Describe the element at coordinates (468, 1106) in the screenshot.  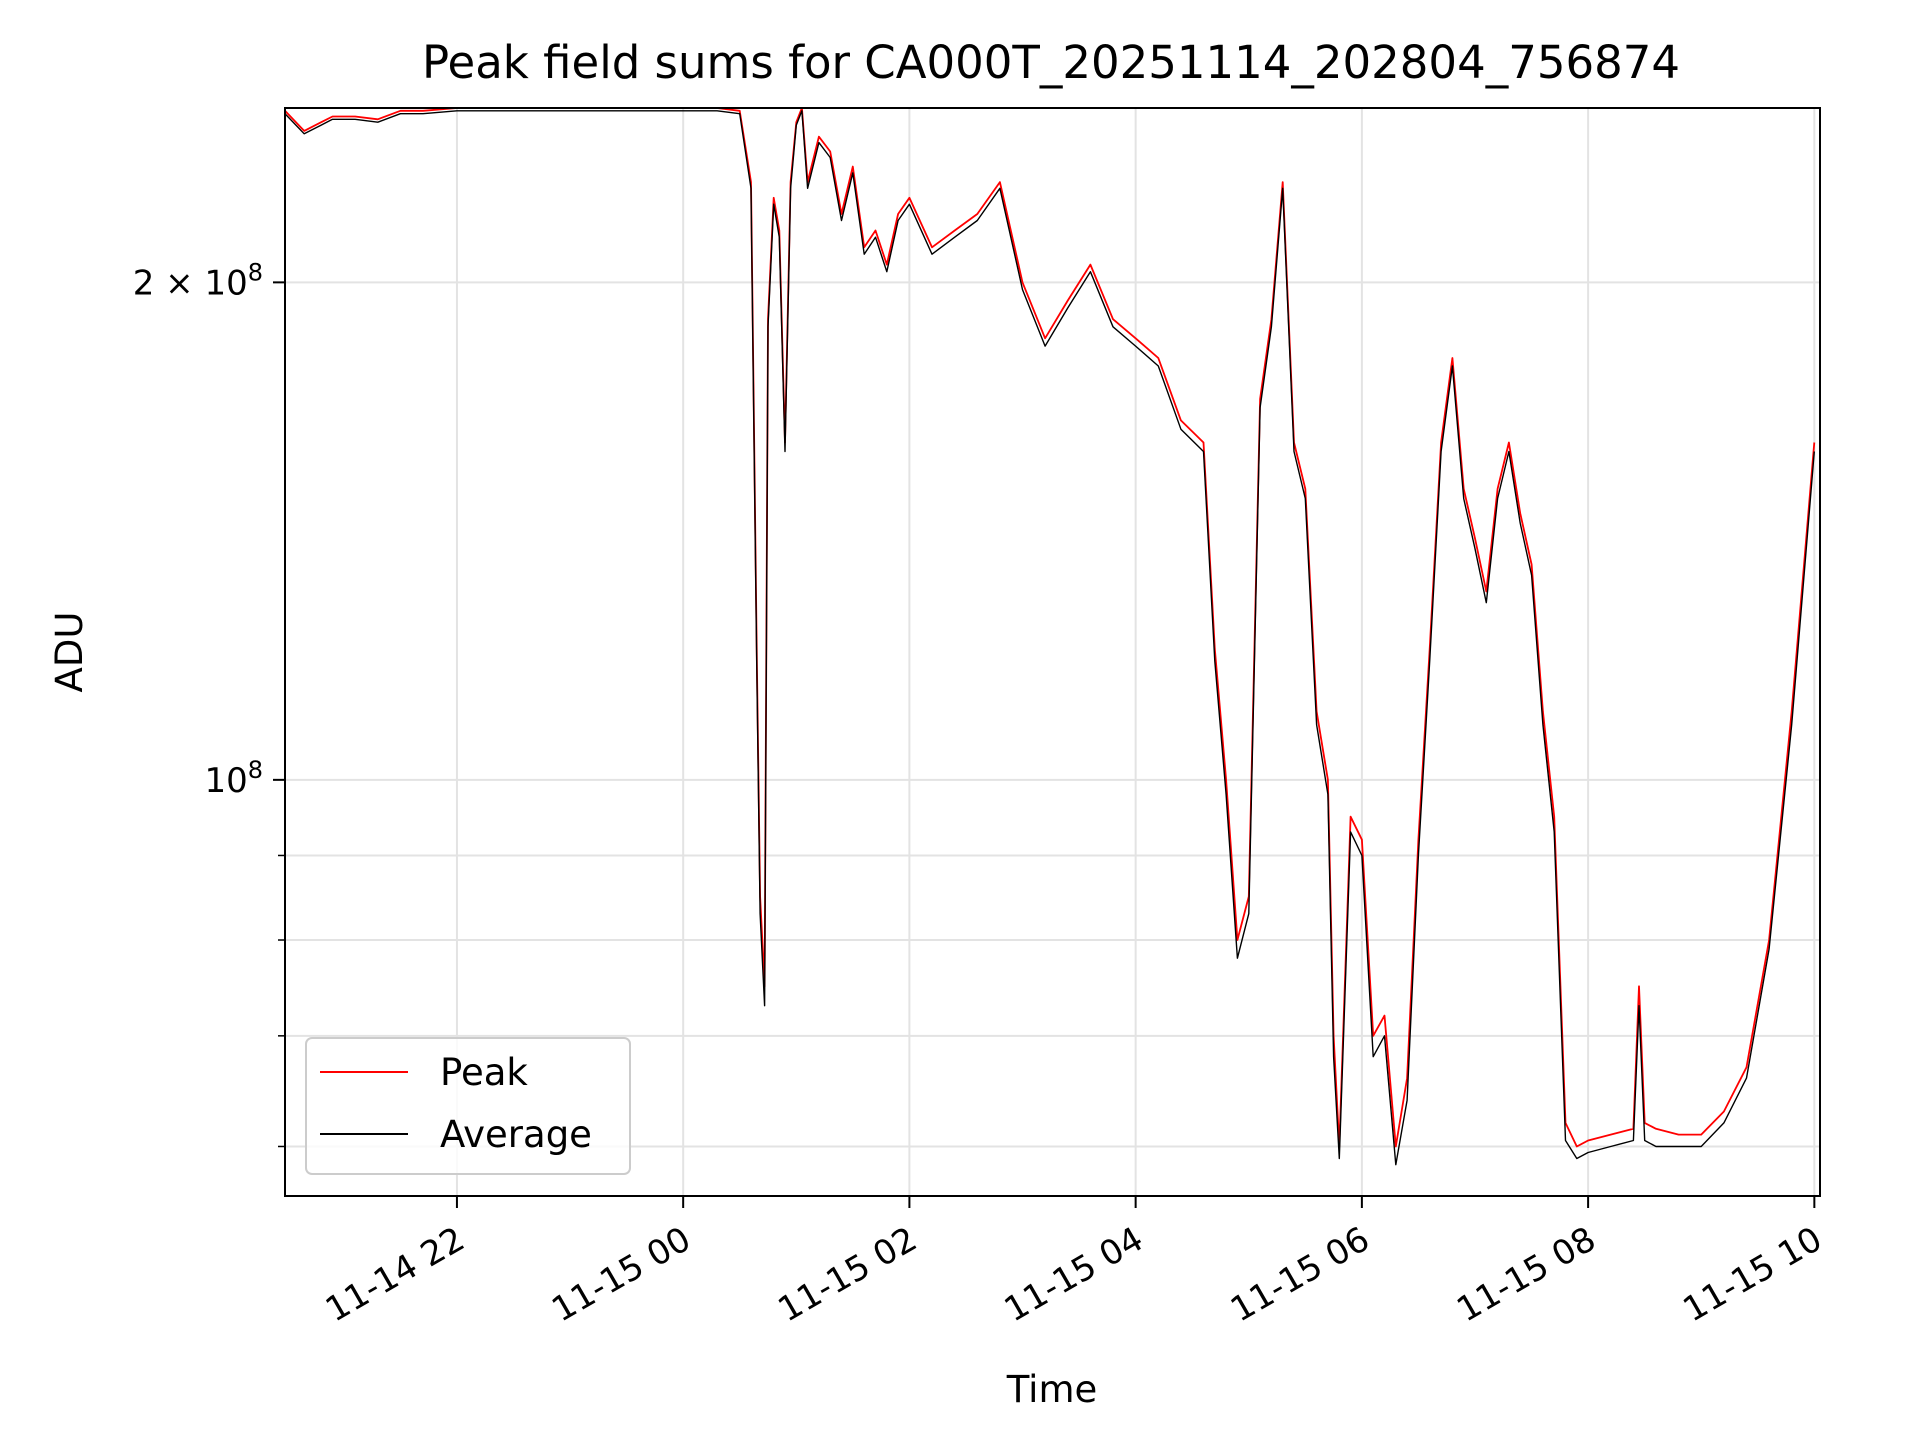
I see `legend: Peak Average` at that location.